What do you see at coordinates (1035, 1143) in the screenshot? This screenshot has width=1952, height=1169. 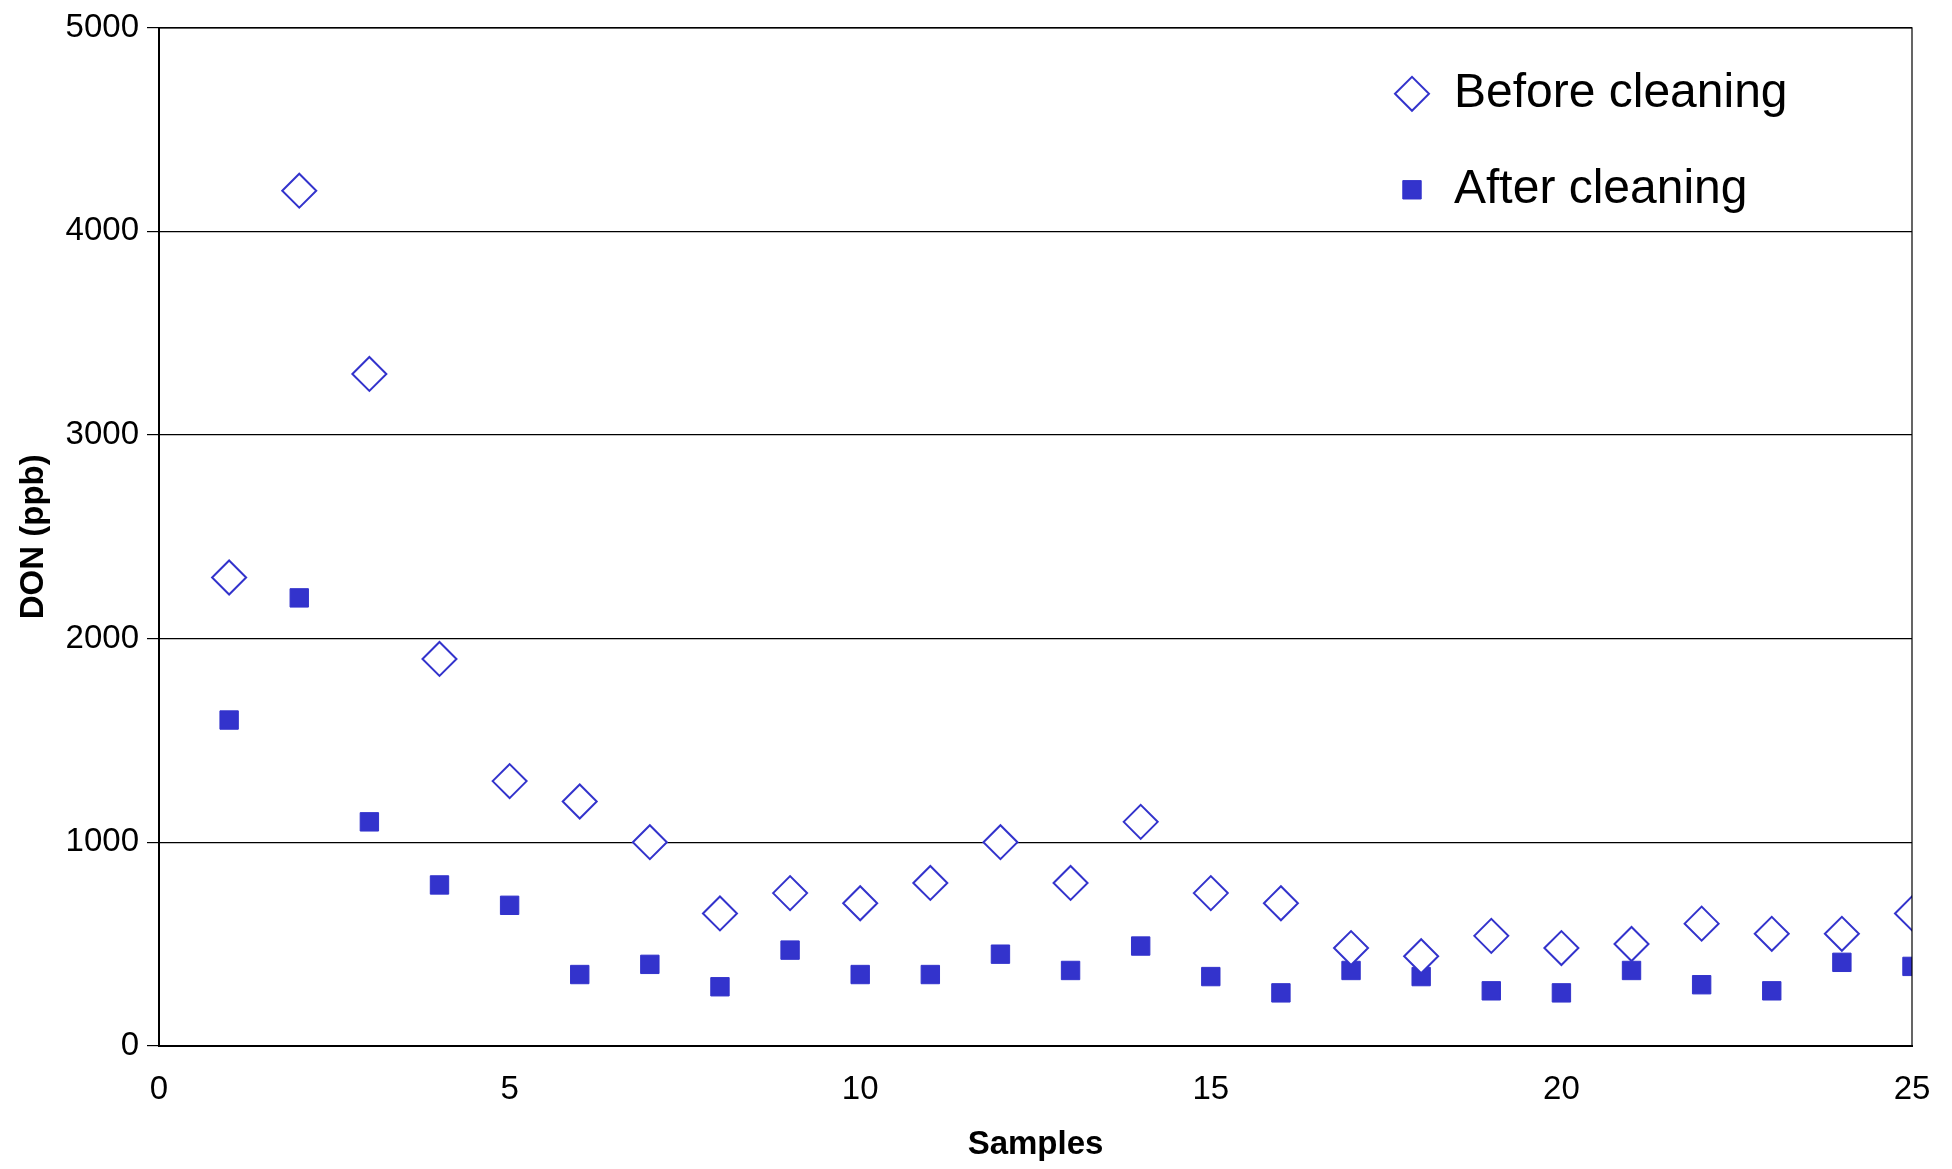 I see `x-axis-title: Samples` at bounding box center [1035, 1143].